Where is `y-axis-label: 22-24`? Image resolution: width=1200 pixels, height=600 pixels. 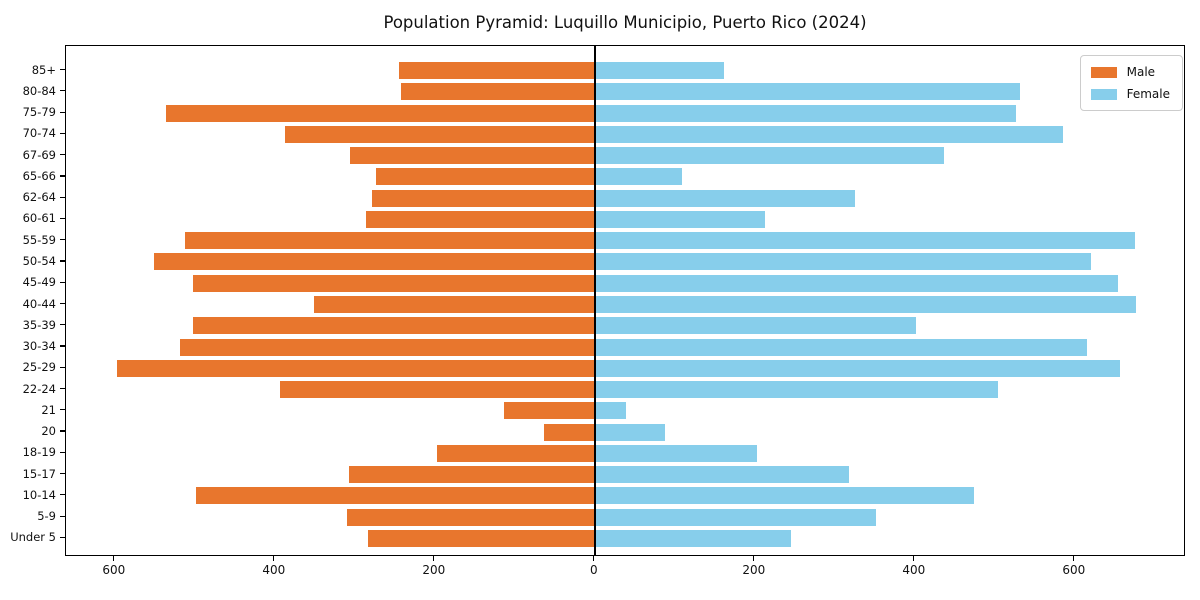 y-axis-label: 22-24 is located at coordinates (39, 388).